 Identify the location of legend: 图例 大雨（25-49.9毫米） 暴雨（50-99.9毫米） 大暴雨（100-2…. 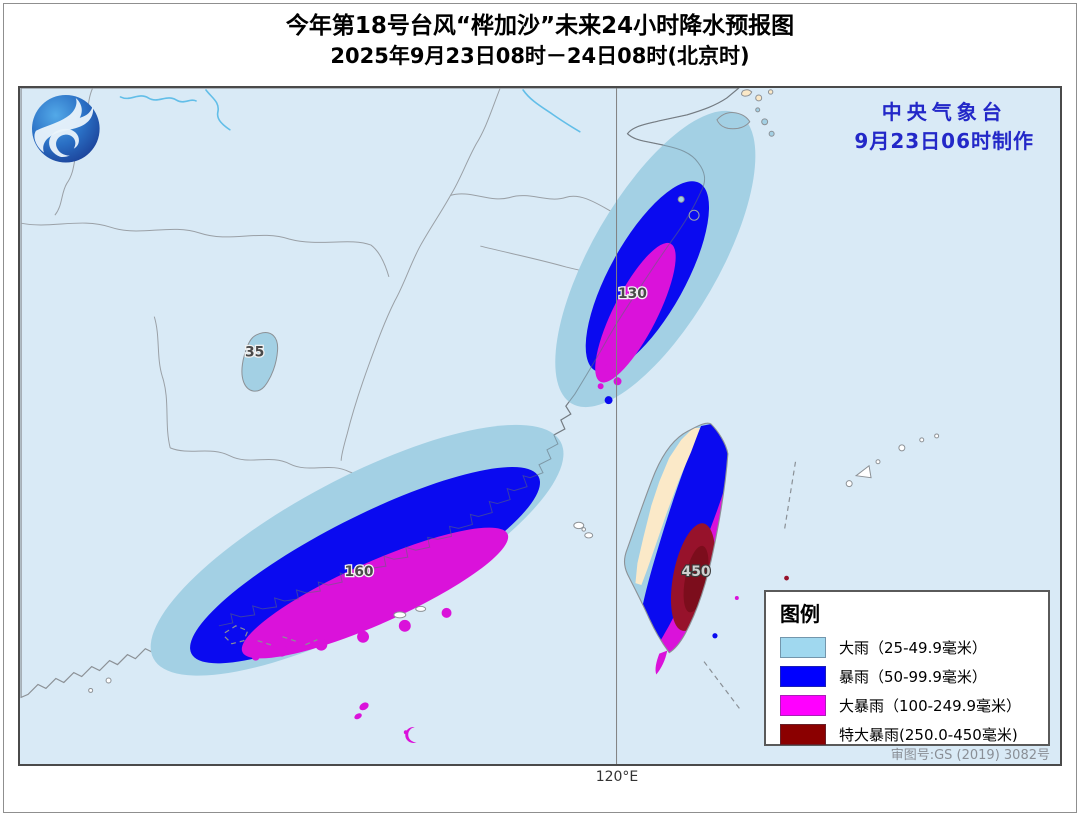
(907, 668).